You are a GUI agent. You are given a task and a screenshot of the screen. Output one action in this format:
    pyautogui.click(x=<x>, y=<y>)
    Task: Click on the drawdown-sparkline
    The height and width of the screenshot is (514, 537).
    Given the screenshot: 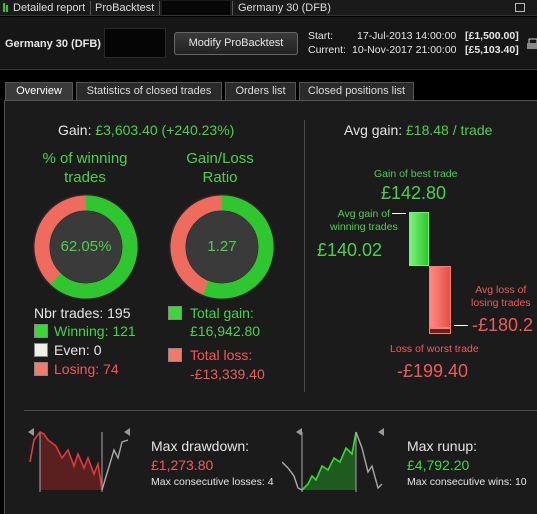 What is the action you would take?
    pyautogui.click(x=79, y=460)
    